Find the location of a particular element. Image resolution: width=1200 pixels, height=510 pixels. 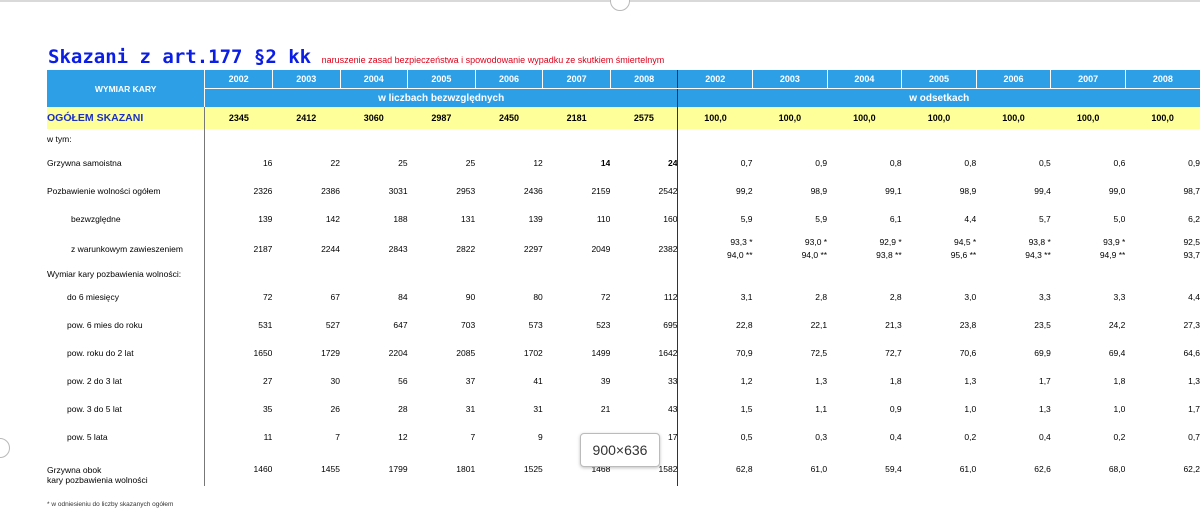

pct-cell: 99,4 is located at coordinates (1042, 191).